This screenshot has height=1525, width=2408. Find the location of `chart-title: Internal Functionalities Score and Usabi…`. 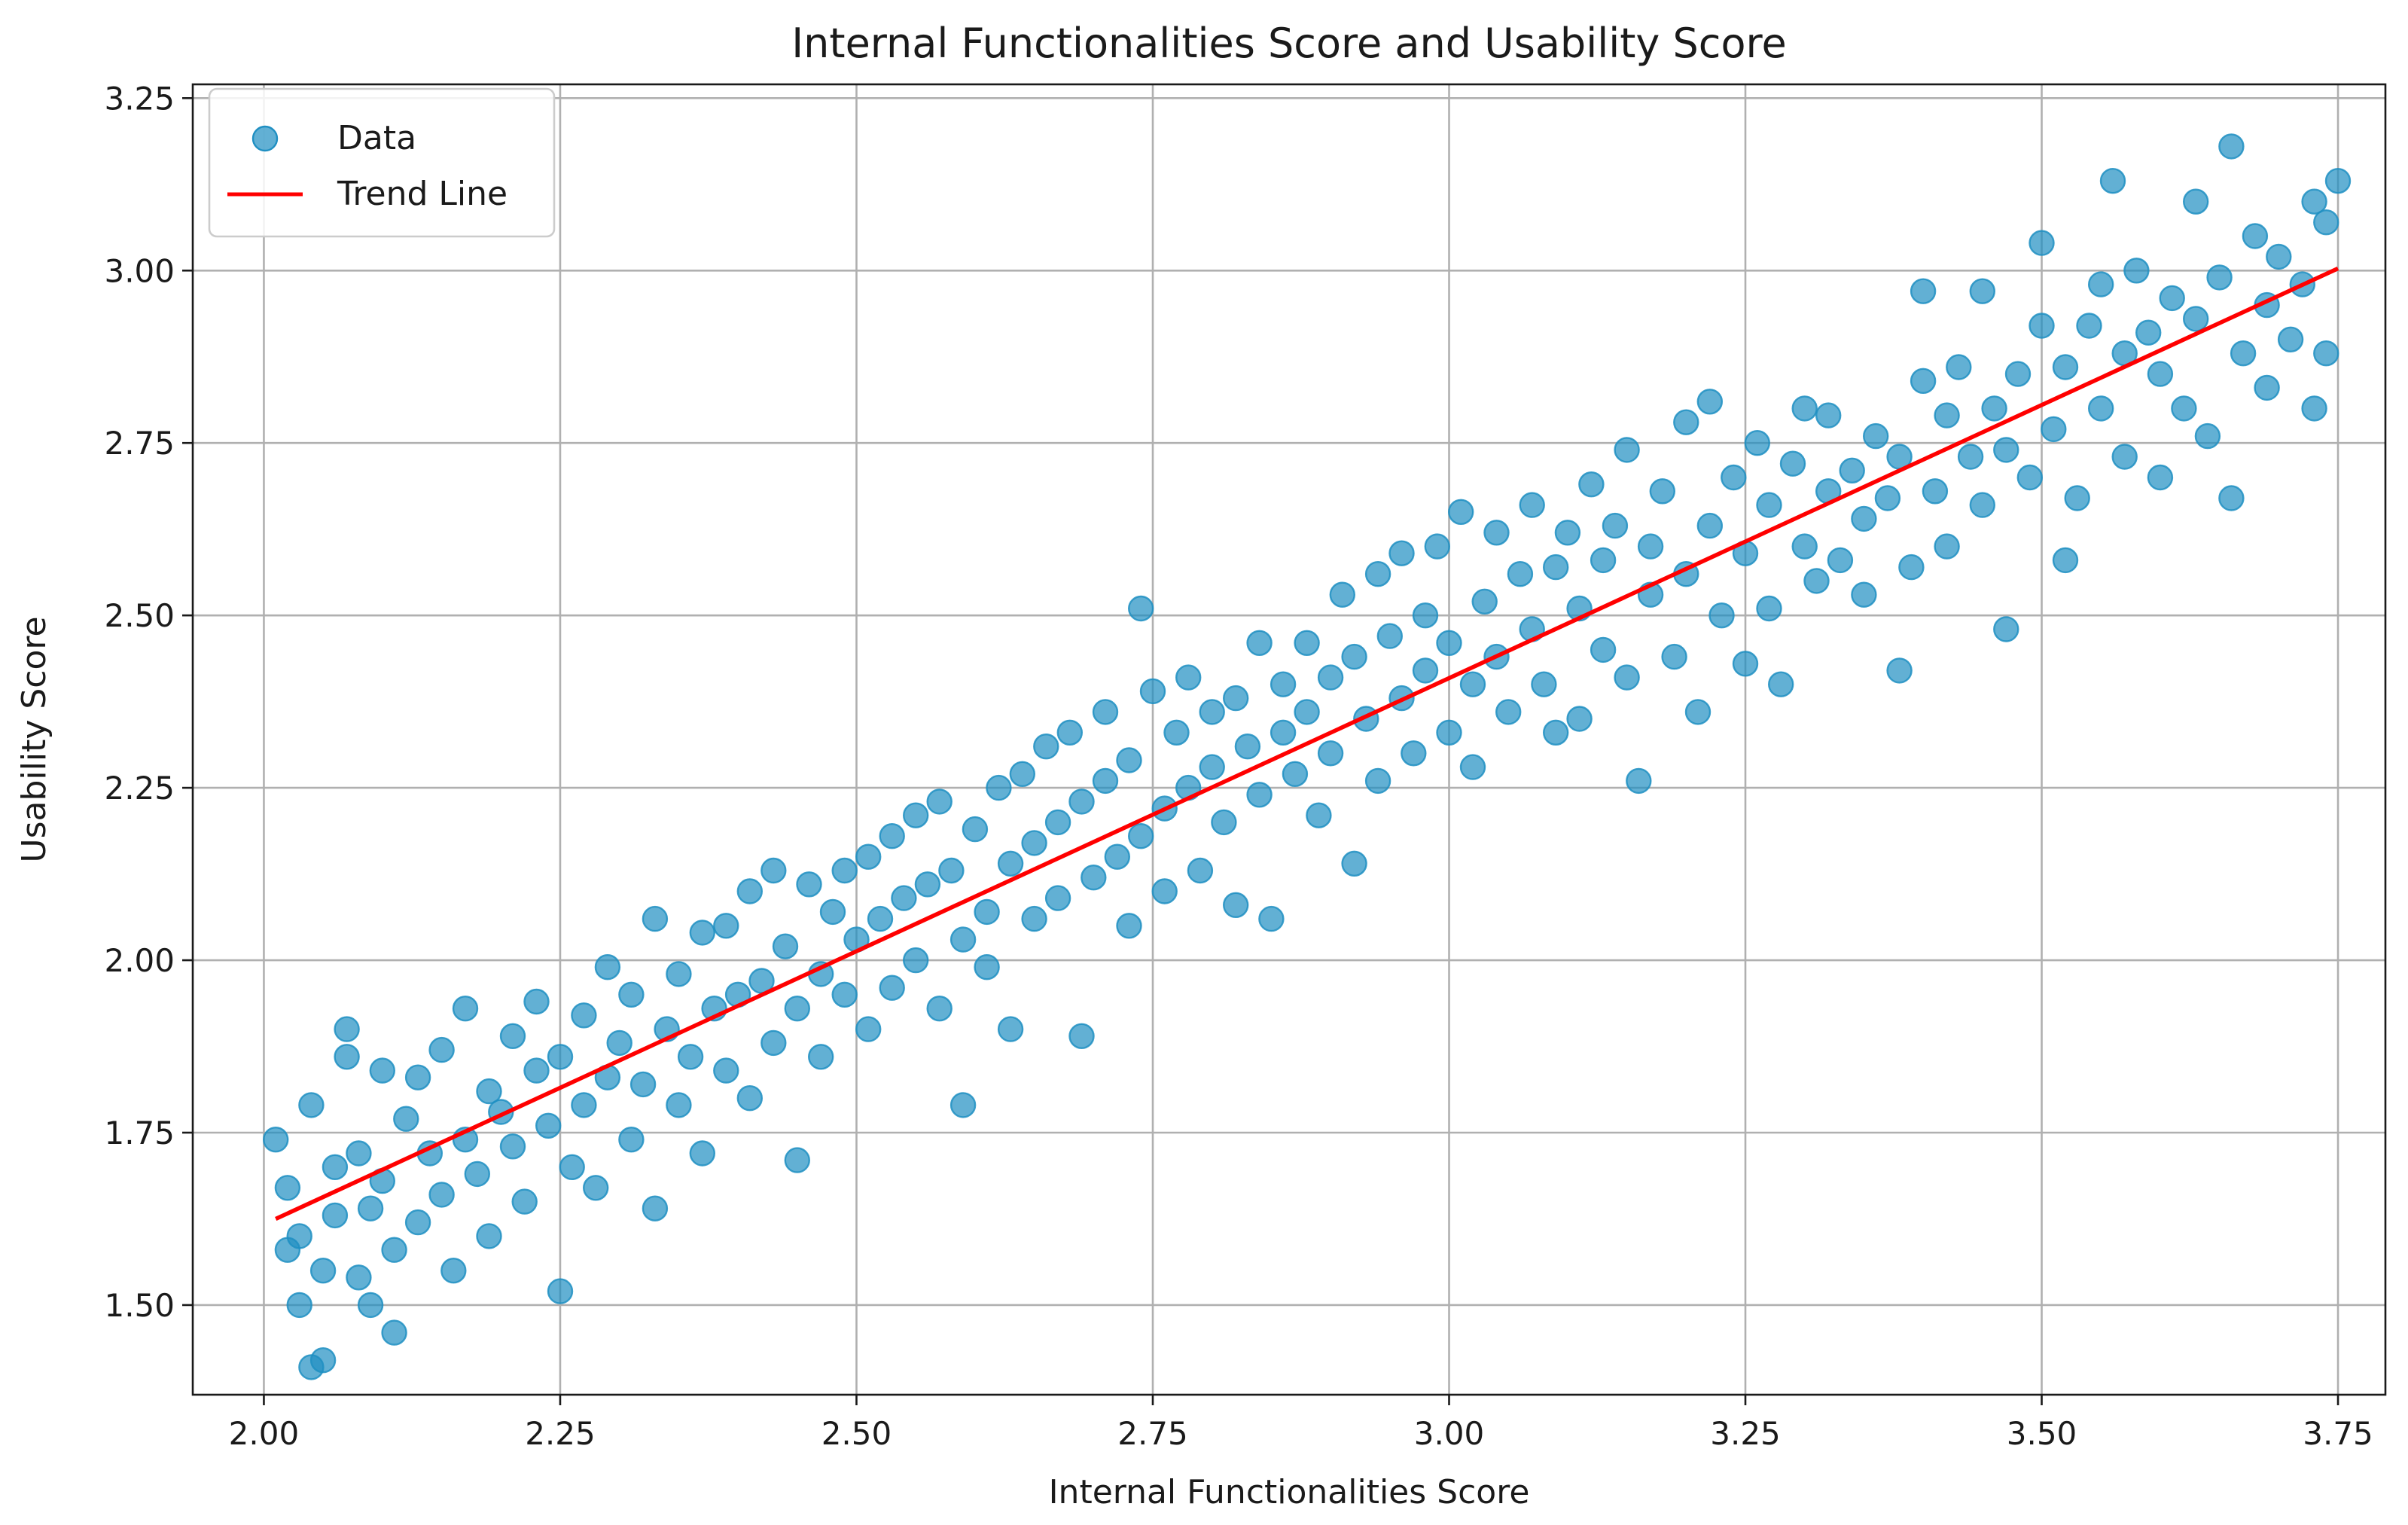

chart-title: Internal Functionalities Score and Usabi… is located at coordinates (1289, 43).